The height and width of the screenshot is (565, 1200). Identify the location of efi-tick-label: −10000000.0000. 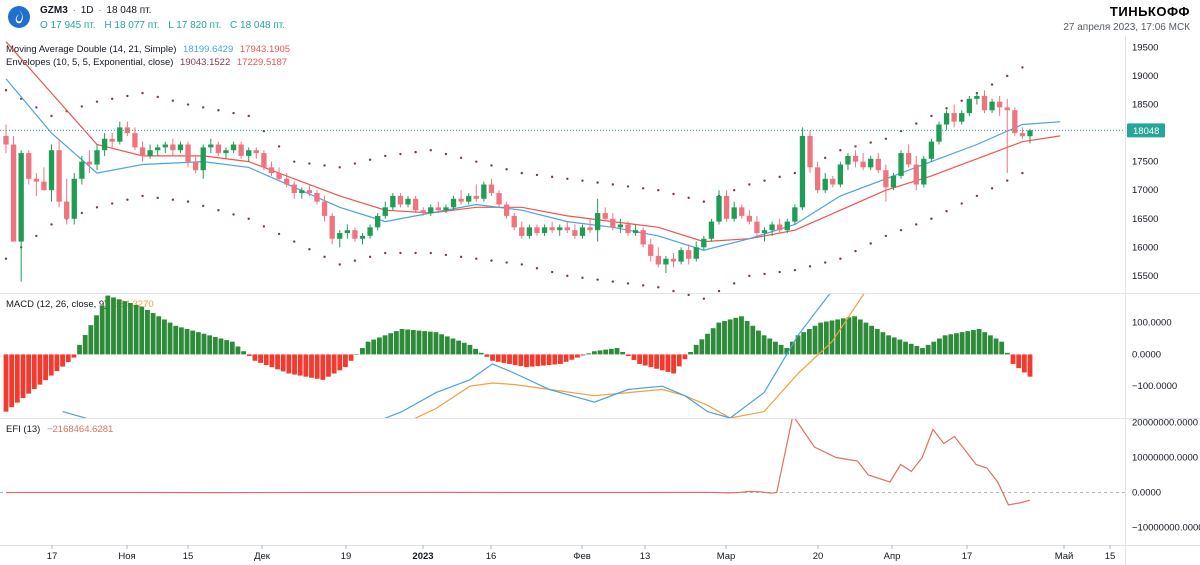
(1166, 528).